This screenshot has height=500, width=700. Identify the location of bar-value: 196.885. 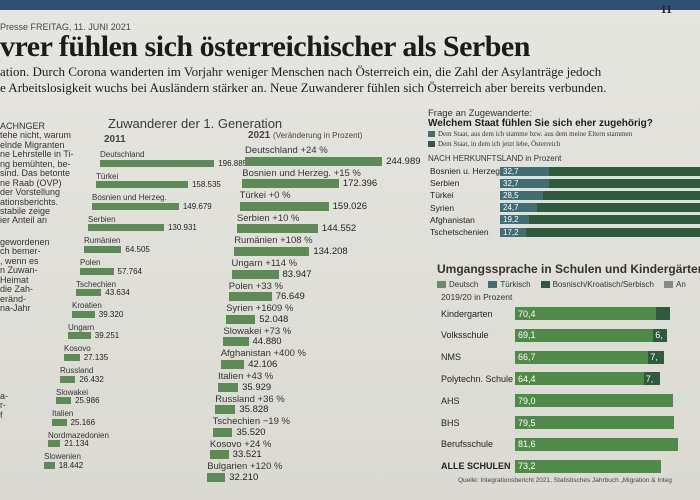
(233, 163).